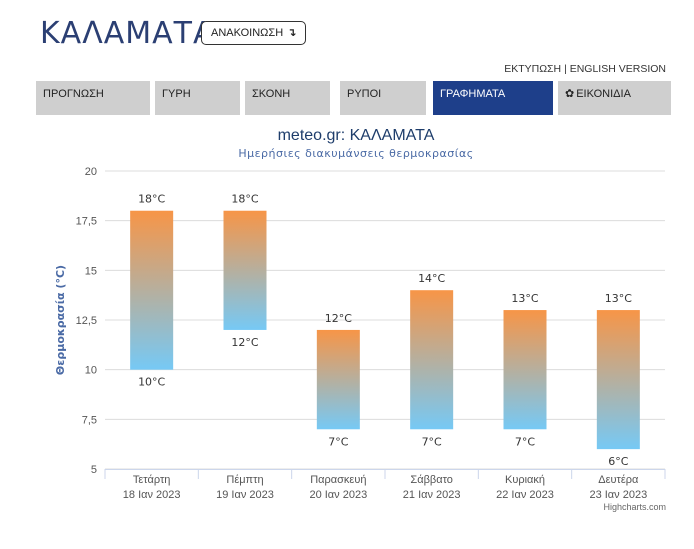 Image resolution: width=694 pixels, height=549 pixels. I want to click on x-tick-label-date: 22 Ιαν 2023, so click(525, 495).